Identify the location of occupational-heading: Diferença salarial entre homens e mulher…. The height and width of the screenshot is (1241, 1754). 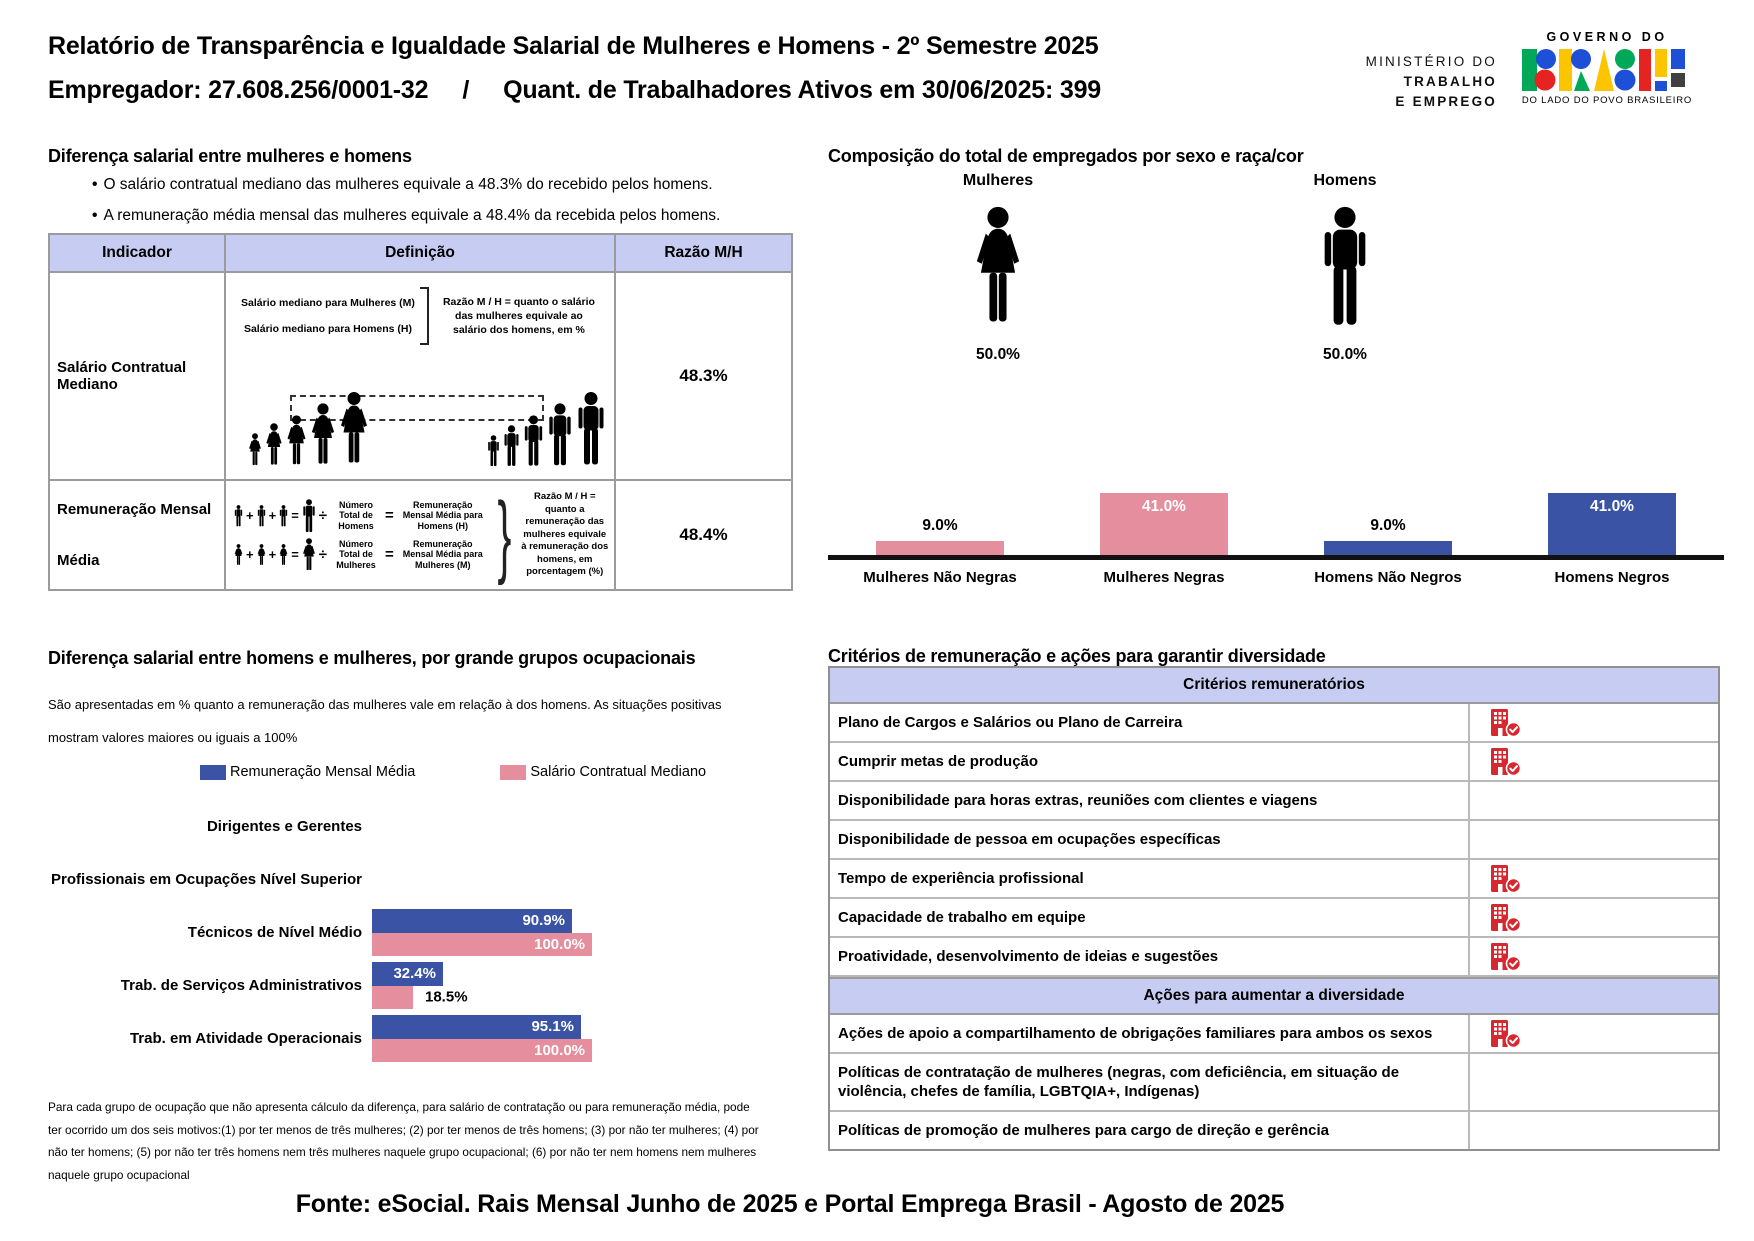
(372, 658).